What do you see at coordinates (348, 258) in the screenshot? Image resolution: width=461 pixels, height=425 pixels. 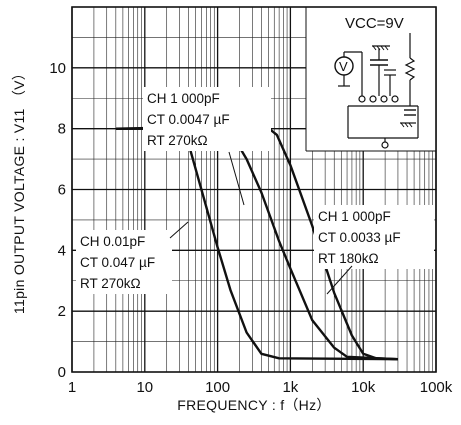 I see `annotation-line: RT 180kΩ` at bounding box center [348, 258].